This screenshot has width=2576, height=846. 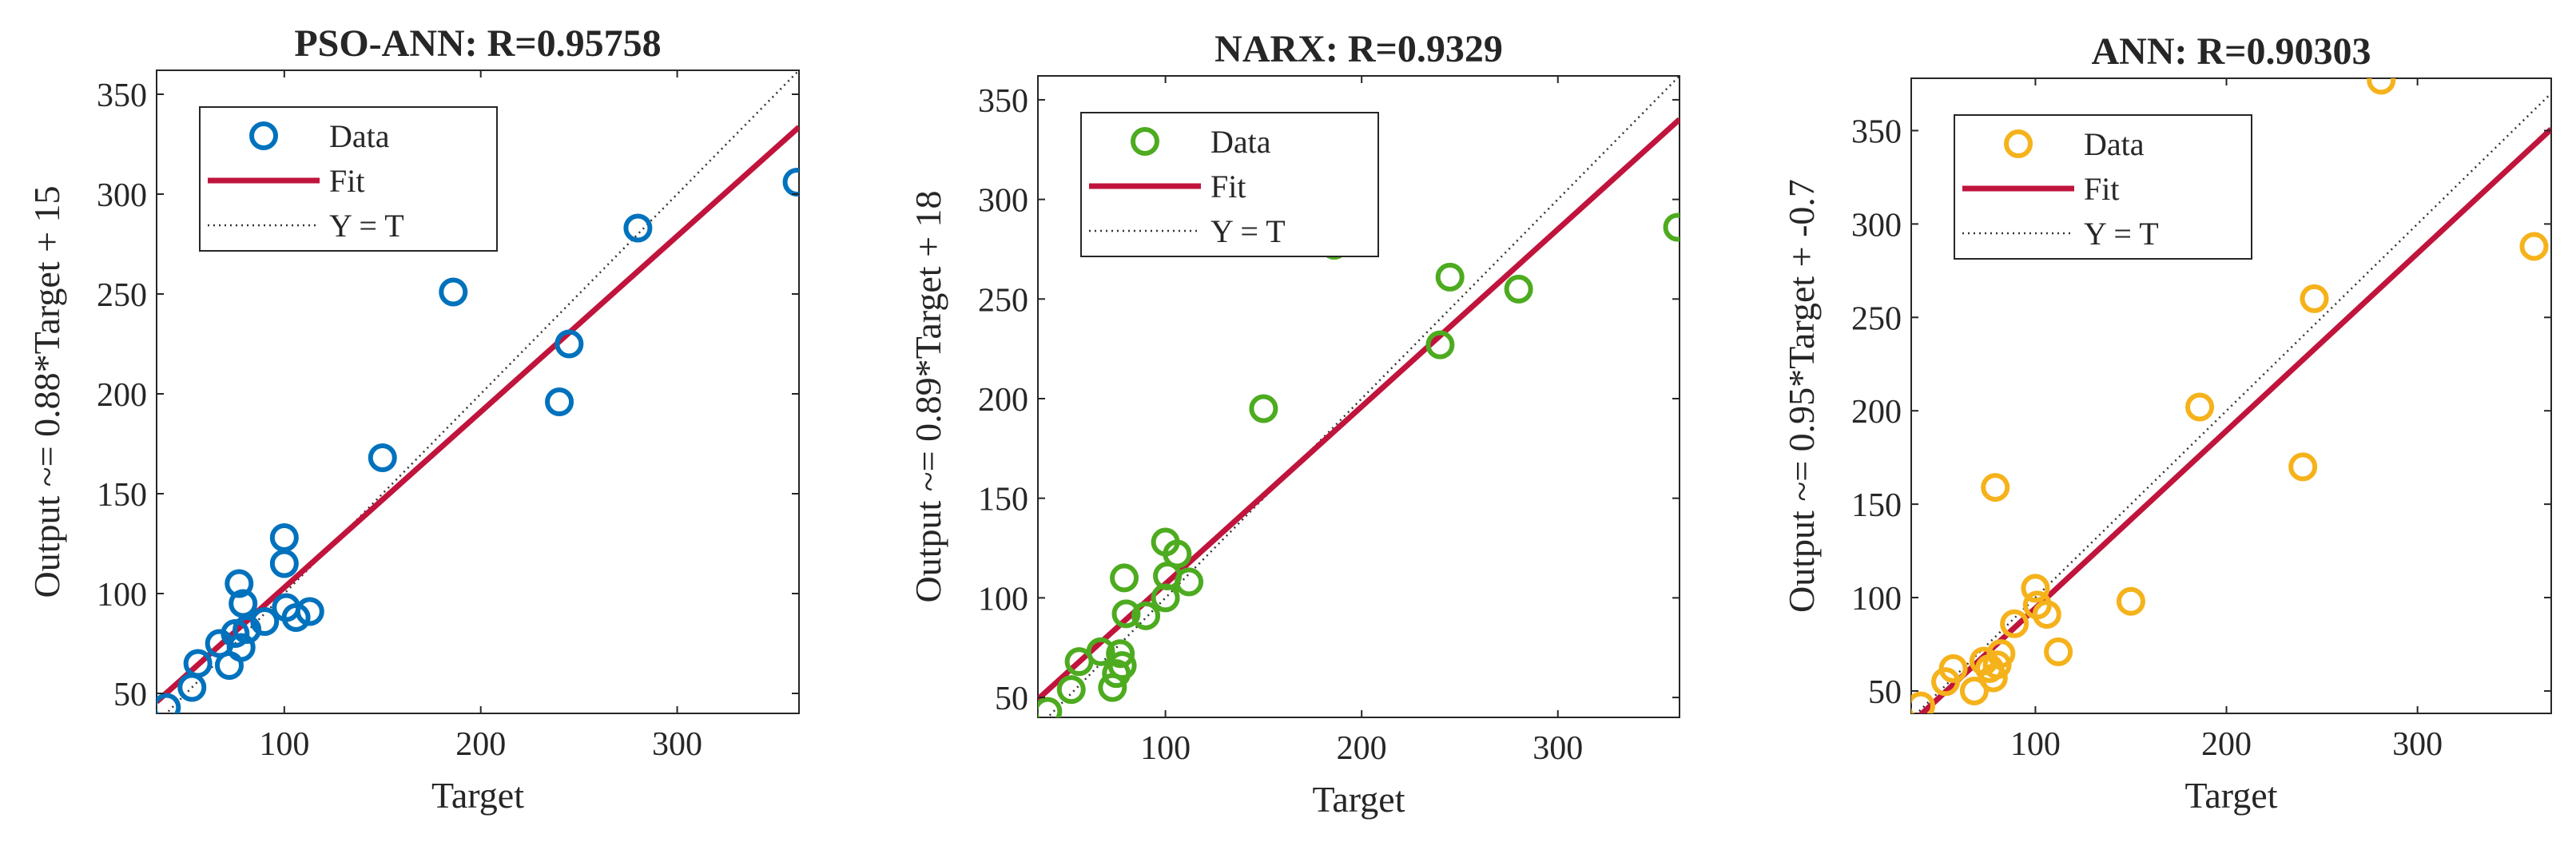 I want to click on y-axis-label: Output ~= 0.89*Target + 18, so click(x=928, y=396).